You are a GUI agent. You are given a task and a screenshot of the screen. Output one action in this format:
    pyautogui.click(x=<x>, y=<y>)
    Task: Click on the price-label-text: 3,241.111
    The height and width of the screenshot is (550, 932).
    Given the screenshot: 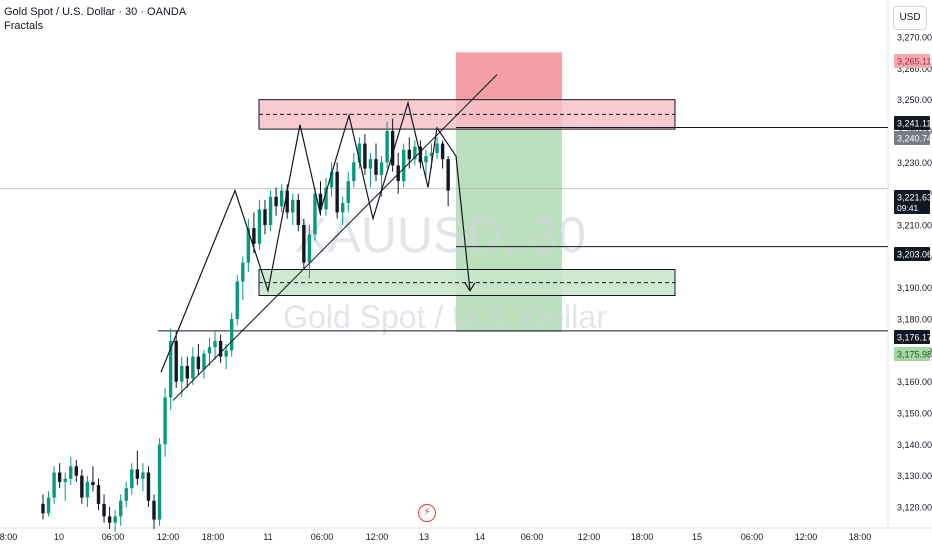 What is the action you would take?
    pyautogui.click(x=914, y=124)
    